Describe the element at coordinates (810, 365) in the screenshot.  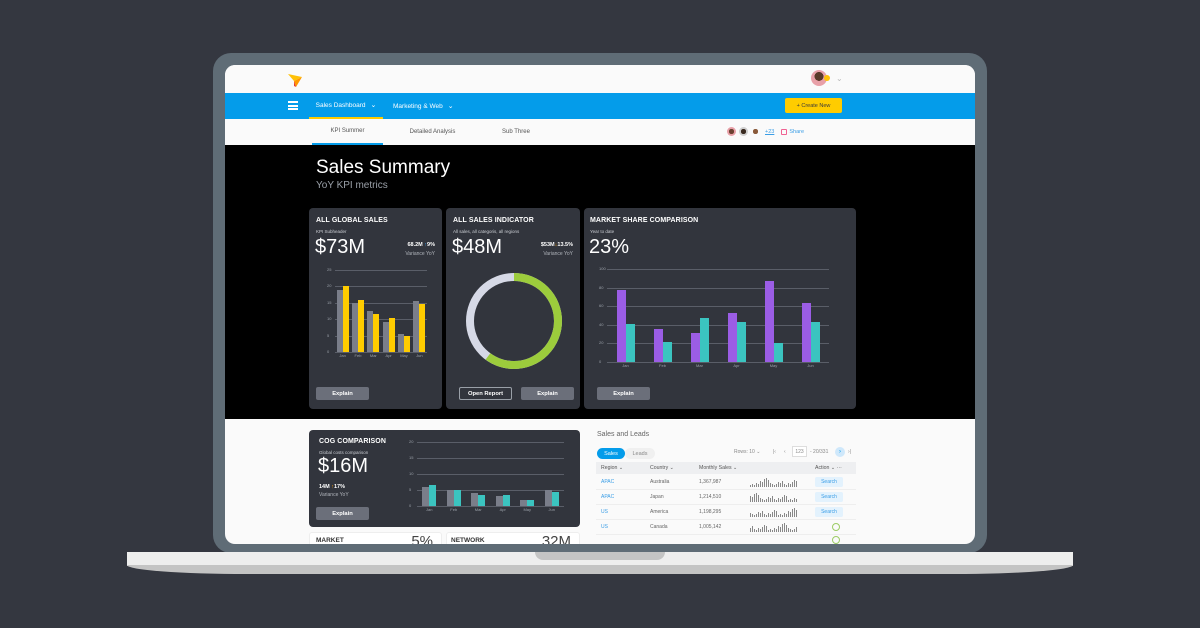
I see `x-axis-tick: Jun` at that location.